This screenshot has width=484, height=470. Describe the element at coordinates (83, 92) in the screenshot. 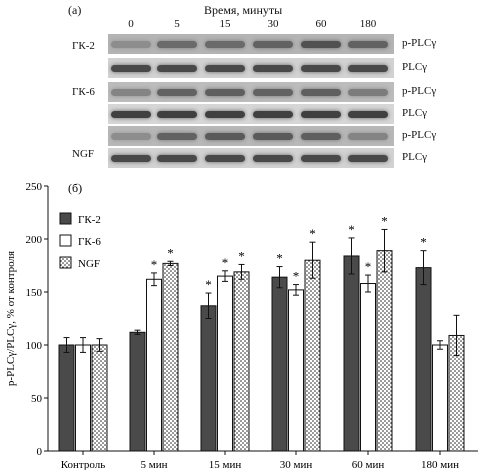

I see `blot-group-label: ГК-6` at that location.